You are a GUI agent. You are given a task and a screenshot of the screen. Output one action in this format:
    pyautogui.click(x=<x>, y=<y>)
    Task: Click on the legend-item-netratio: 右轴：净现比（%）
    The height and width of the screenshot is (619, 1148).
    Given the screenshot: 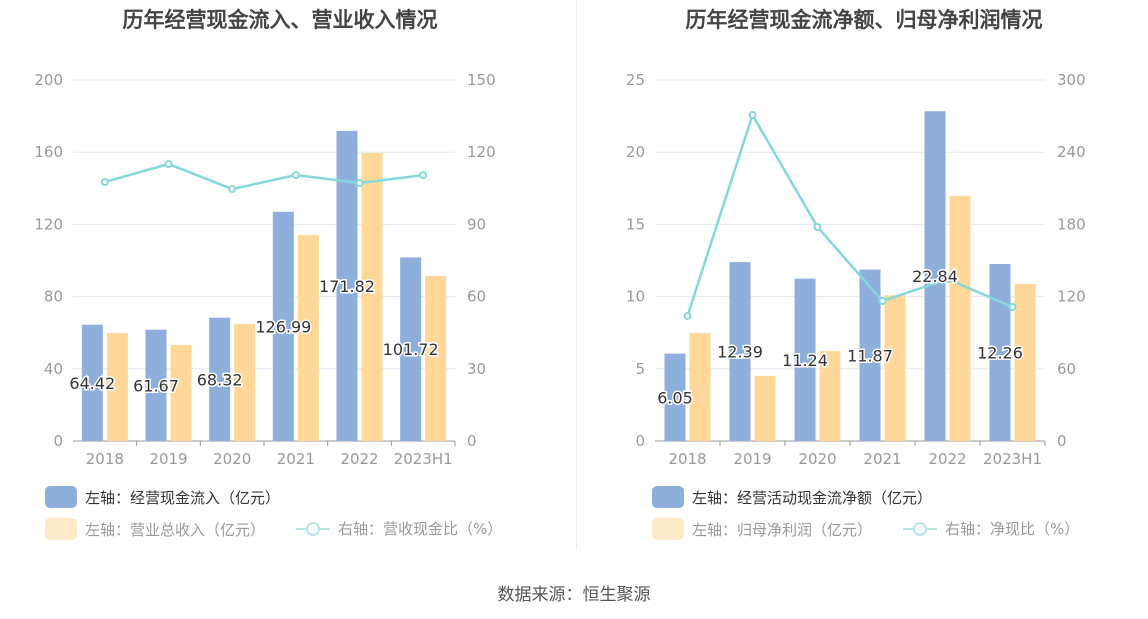 What is the action you would take?
    pyautogui.click(x=991, y=528)
    